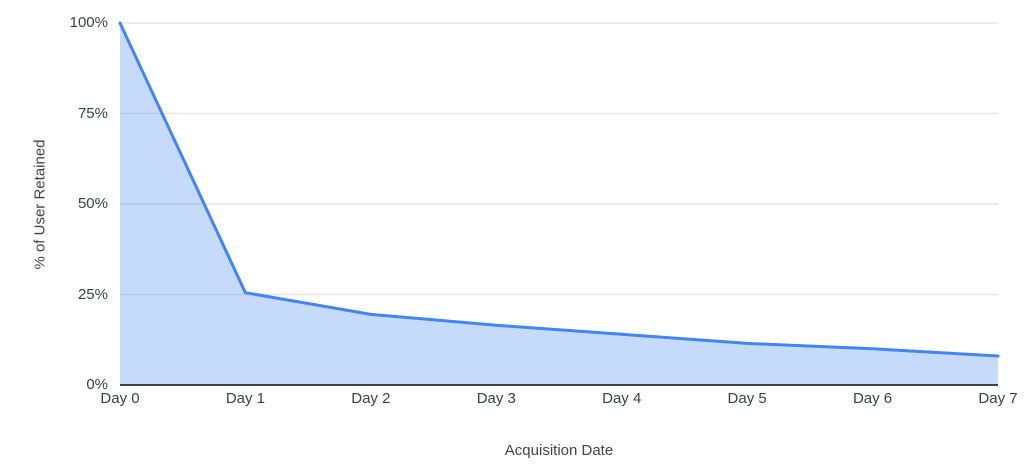 The width and height of the screenshot is (1024, 476). I want to click on y-tick-label: 25%, so click(92, 294).